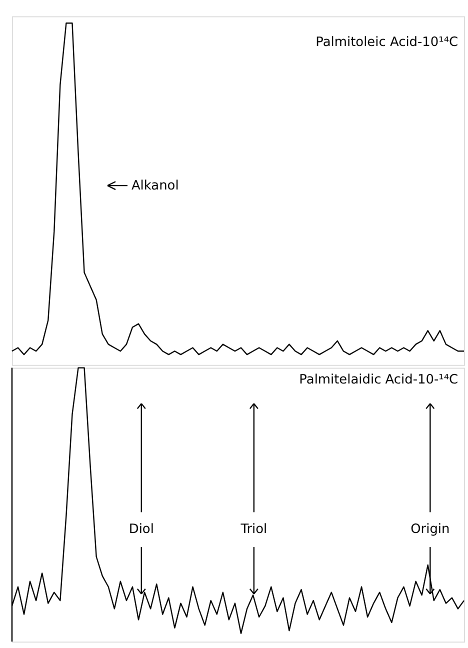 The width and height of the screenshot is (468, 648). Describe the element at coordinates (155, 186) in the screenshot. I see `annotation: Alkanol` at that location.